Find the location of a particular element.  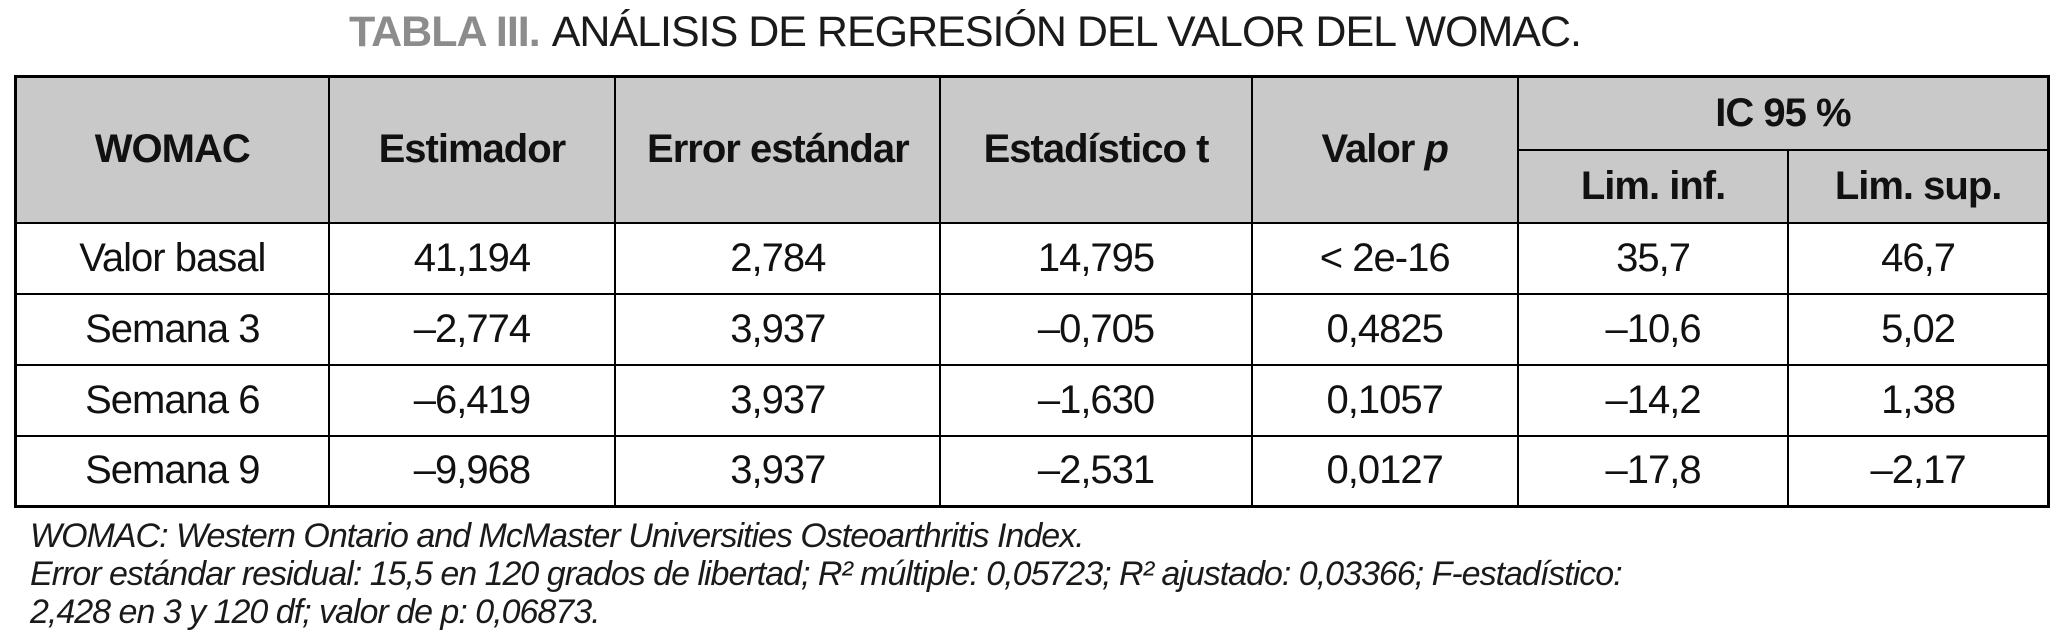

cell-lim-sup: 46,7 is located at coordinates (1918, 258).